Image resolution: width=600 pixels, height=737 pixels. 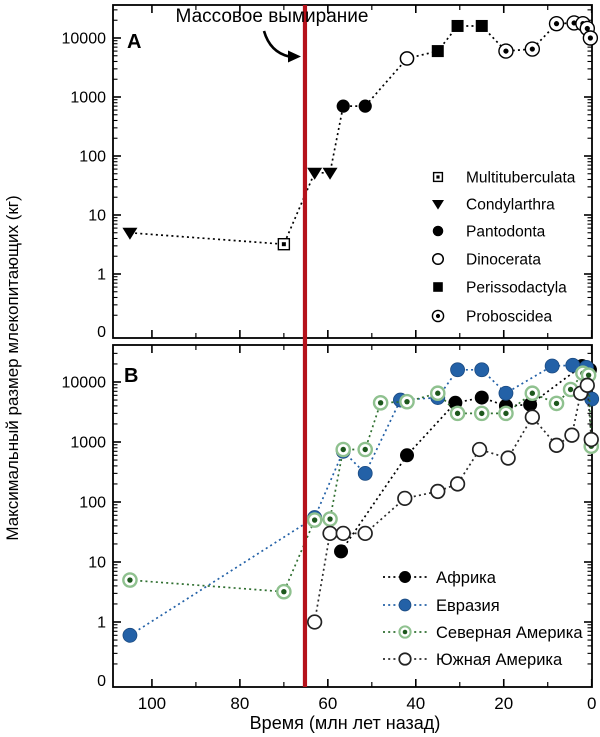 I want to click on x-axis-title: Время (млн лет назад), so click(x=345, y=723).